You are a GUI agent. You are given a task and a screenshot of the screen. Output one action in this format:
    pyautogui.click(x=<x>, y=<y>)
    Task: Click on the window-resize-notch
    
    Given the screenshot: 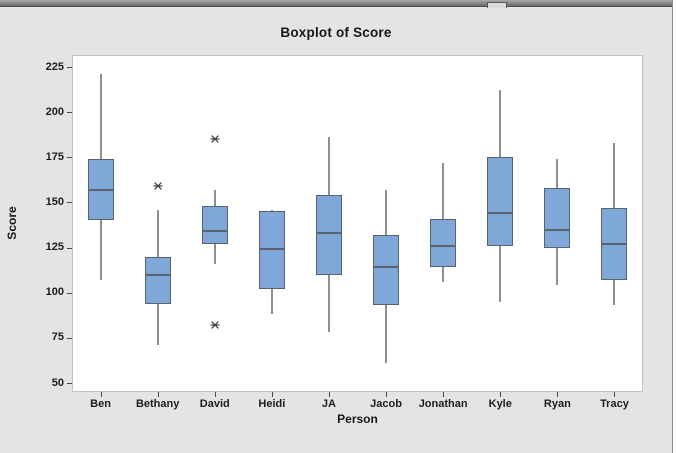 What is the action you would take?
    pyautogui.click(x=497, y=5)
    